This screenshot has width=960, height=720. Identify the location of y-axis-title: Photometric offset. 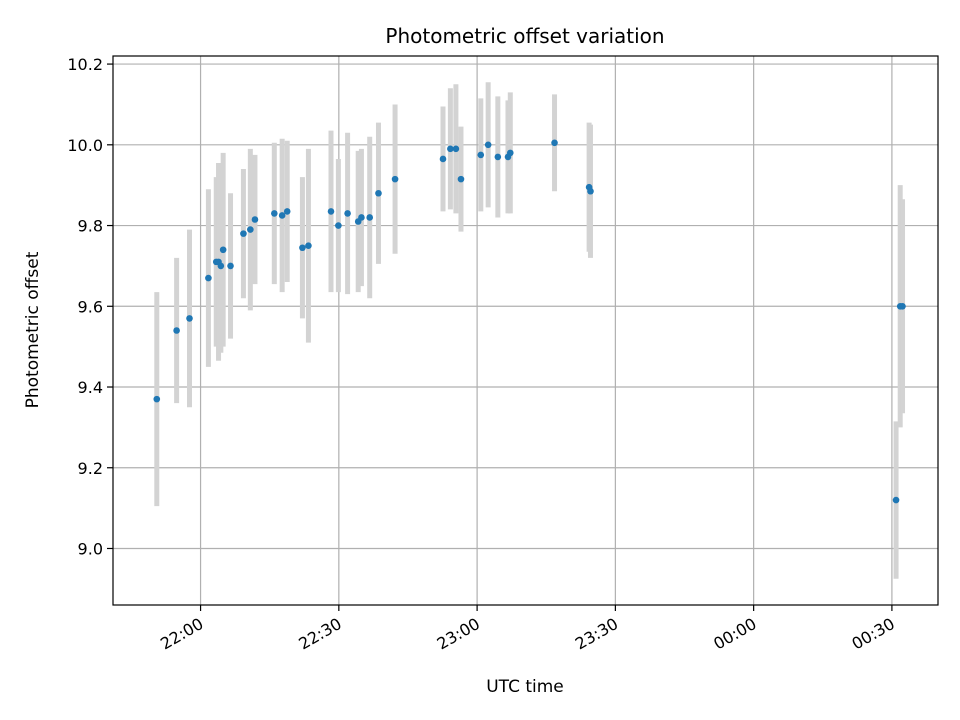
(33, 329).